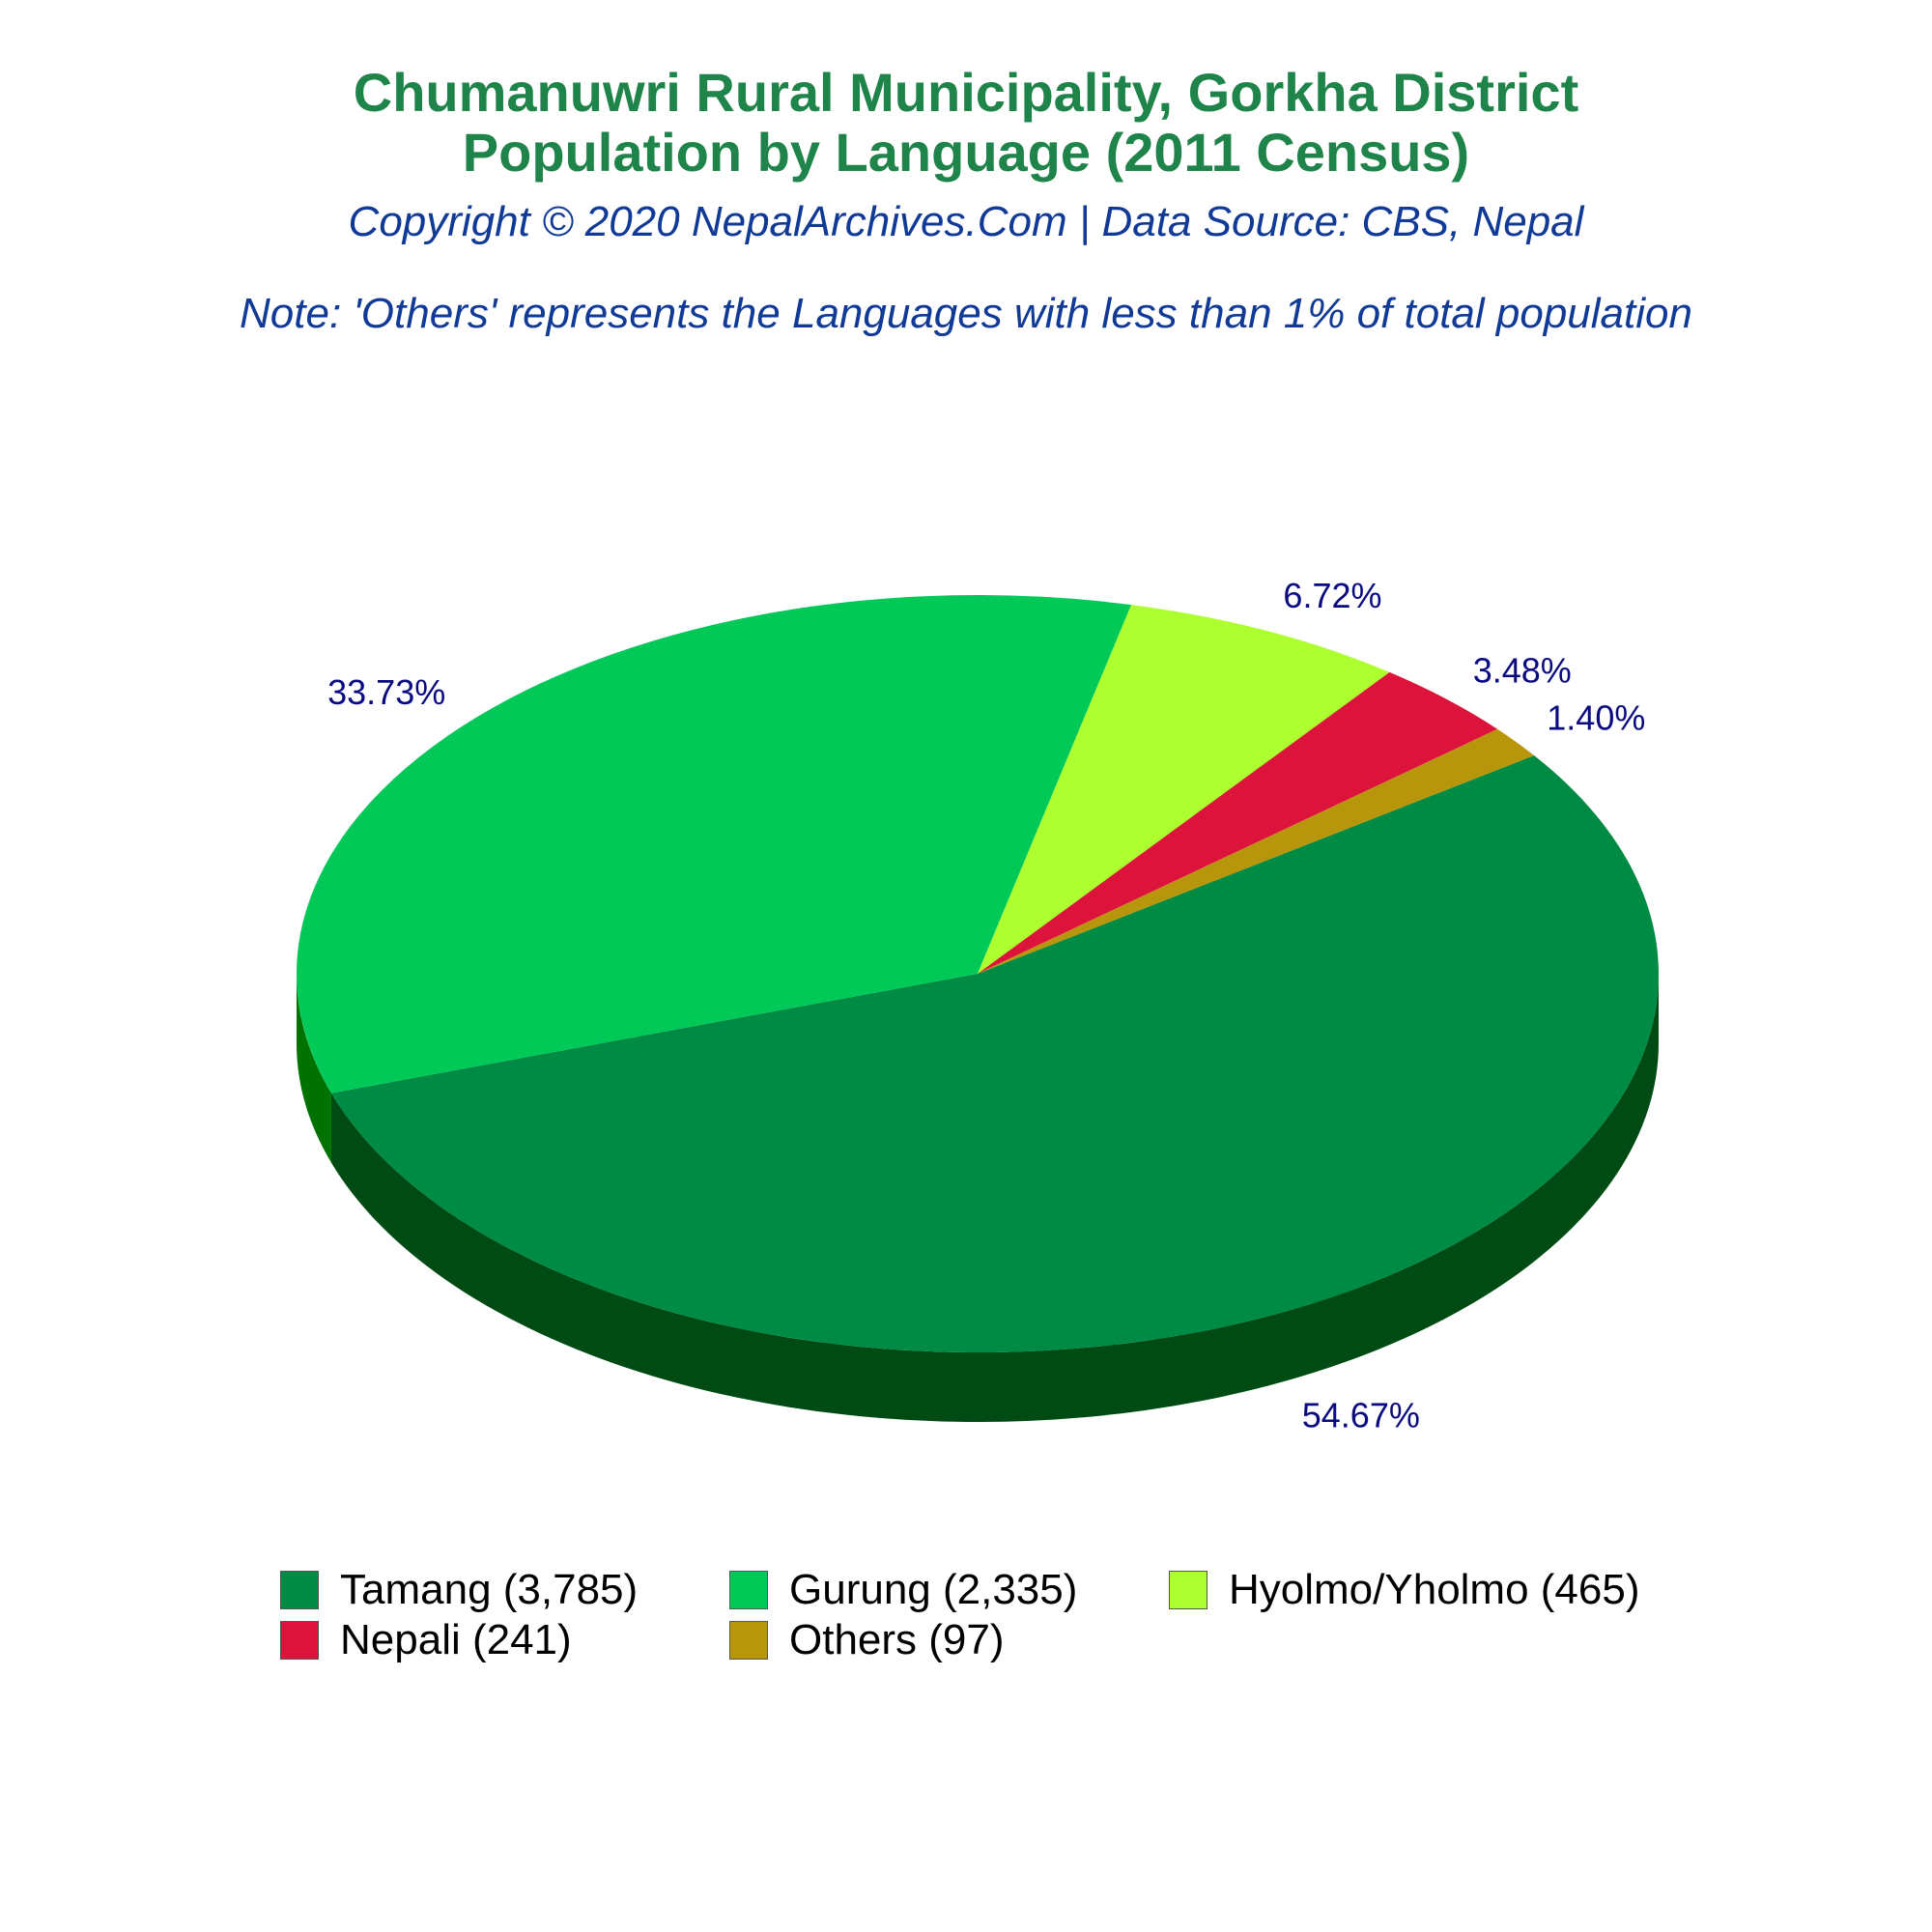 The height and width of the screenshot is (1932, 1932). I want to click on pie-slice-gurung, so click(714, 844).